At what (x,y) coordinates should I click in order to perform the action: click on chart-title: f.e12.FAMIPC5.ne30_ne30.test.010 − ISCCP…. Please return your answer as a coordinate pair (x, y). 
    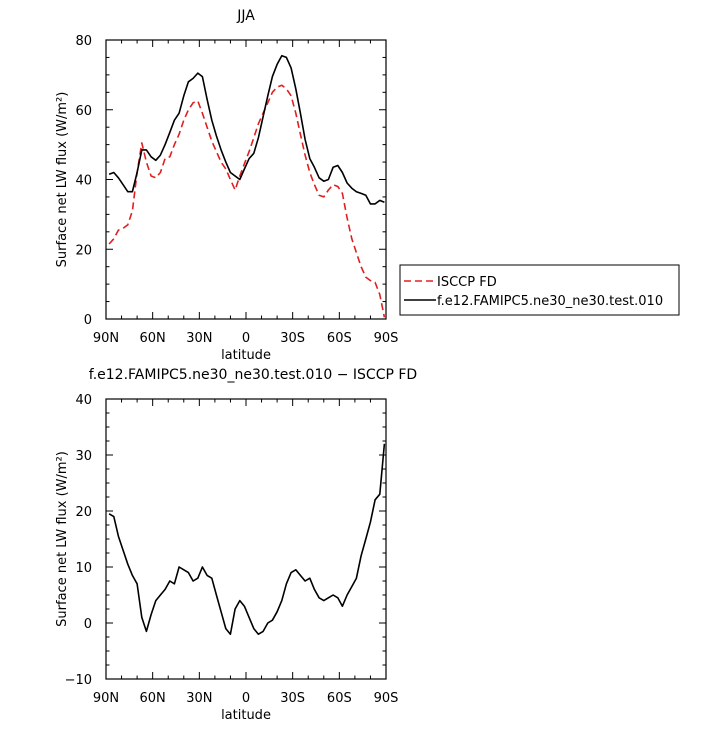
    Looking at the image, I should click on (253, 375).